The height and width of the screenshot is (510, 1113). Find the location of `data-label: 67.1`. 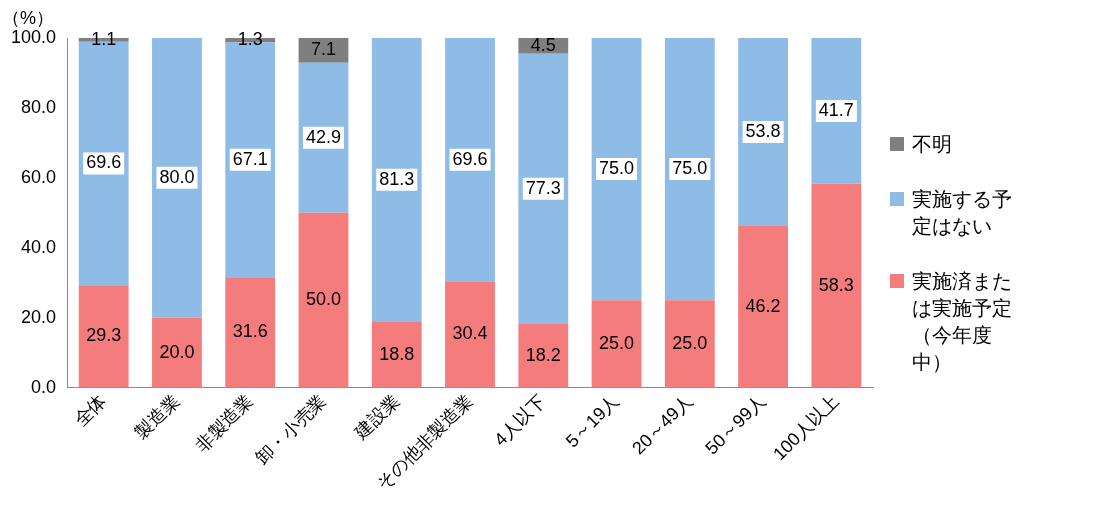

data-label: 67.1 is located at coordinates (250, 158).